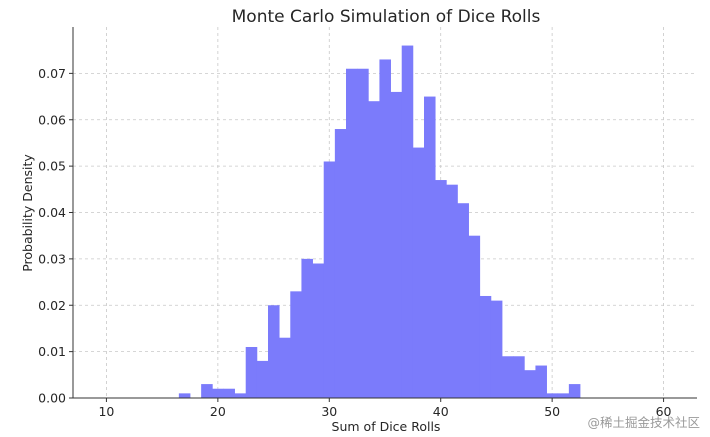 This screenshot has width=710, height=437. Describe the element at coordinates (106, 411) in the screenshot. I see `x-tick-label: 10` at that location.